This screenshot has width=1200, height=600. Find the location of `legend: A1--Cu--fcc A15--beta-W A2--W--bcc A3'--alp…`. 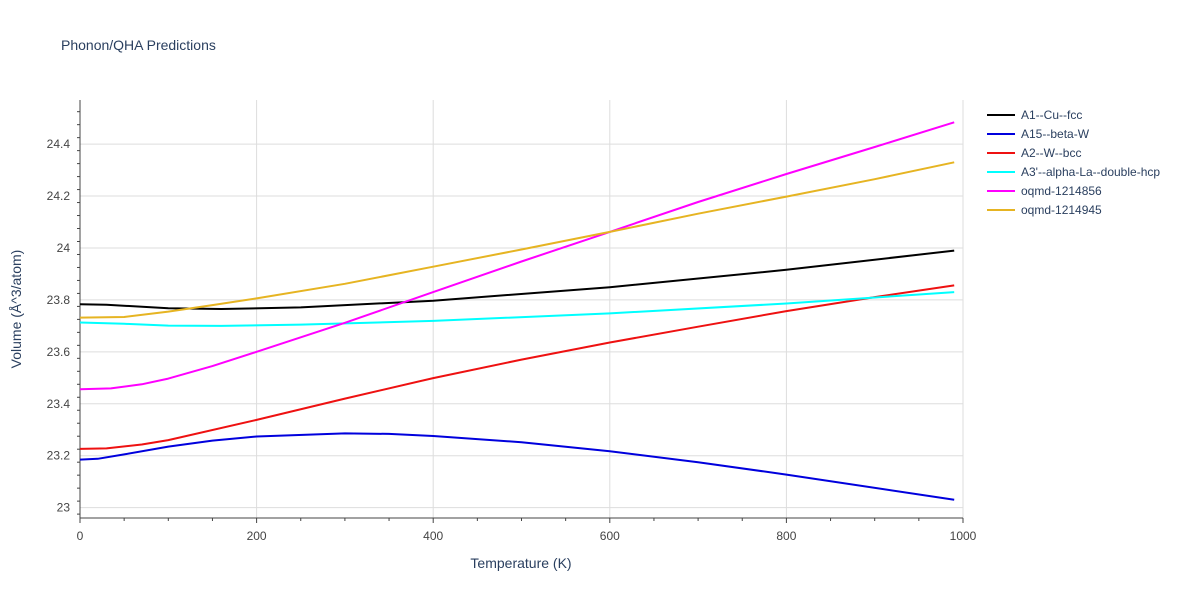

legend: A1--Cu--fcc A15--beta-W A2--W--bcc A3'--alp… is located at coordinates (1073, 162).